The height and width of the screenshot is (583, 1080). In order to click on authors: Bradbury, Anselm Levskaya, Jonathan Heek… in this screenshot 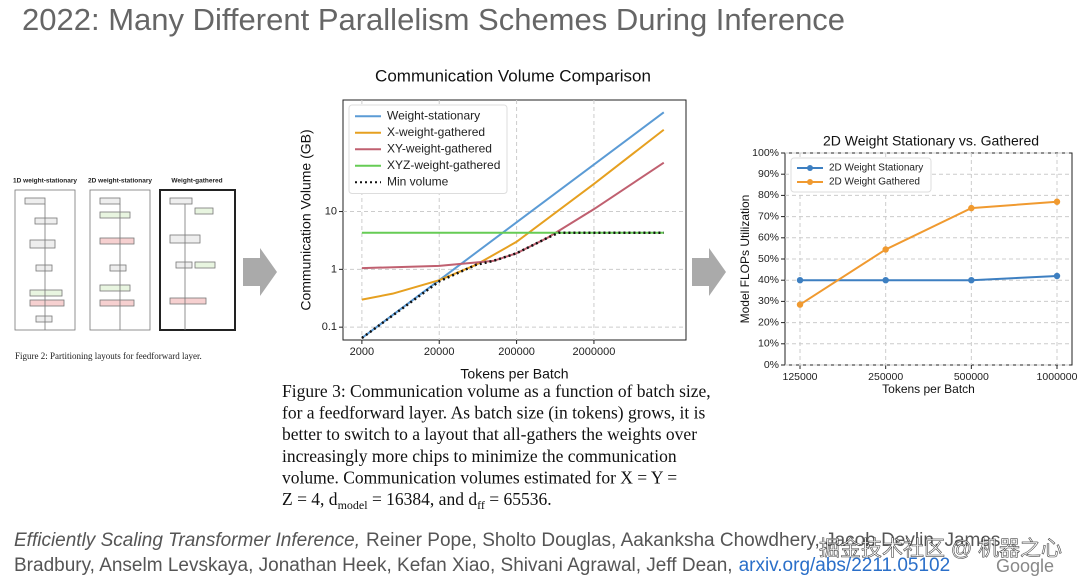, I will do `click(373, 565)`.